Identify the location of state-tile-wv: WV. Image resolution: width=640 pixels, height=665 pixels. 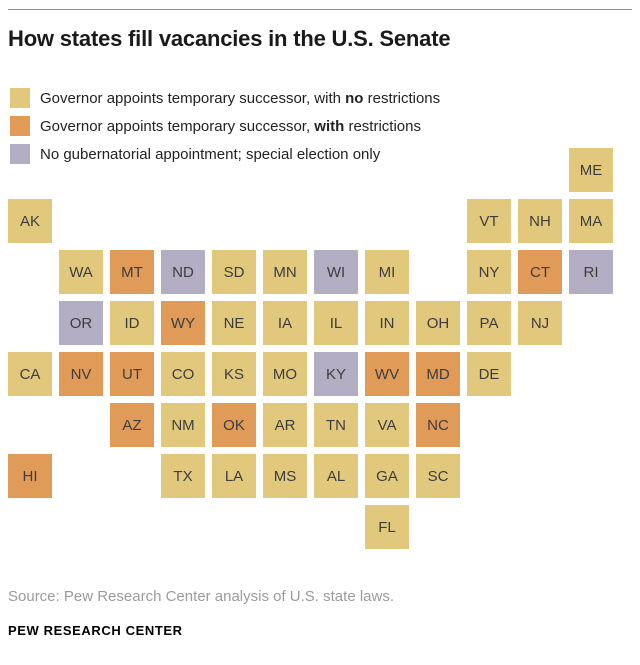
(387, 374).